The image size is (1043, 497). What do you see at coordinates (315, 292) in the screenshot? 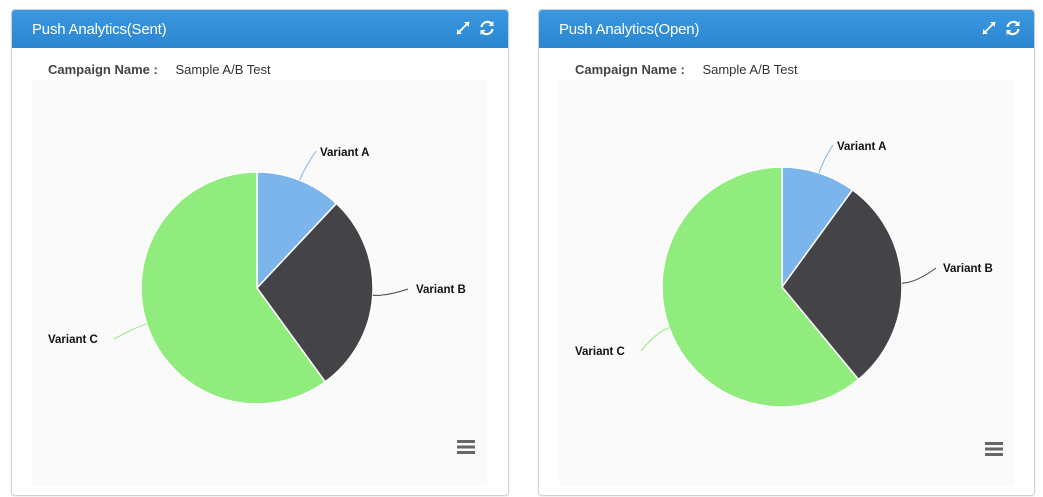
I see `pie-slice-variant-b` at bounding box center [315, 292].